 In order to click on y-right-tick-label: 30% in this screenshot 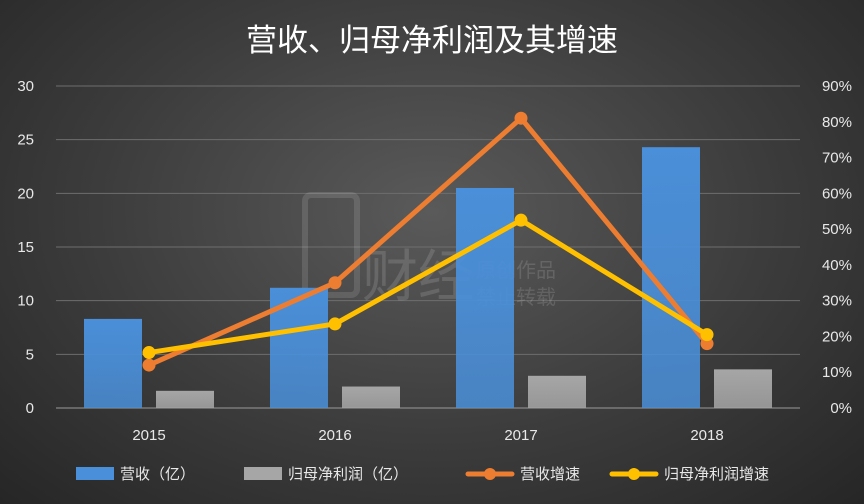, I will do `click(837, 301)`.